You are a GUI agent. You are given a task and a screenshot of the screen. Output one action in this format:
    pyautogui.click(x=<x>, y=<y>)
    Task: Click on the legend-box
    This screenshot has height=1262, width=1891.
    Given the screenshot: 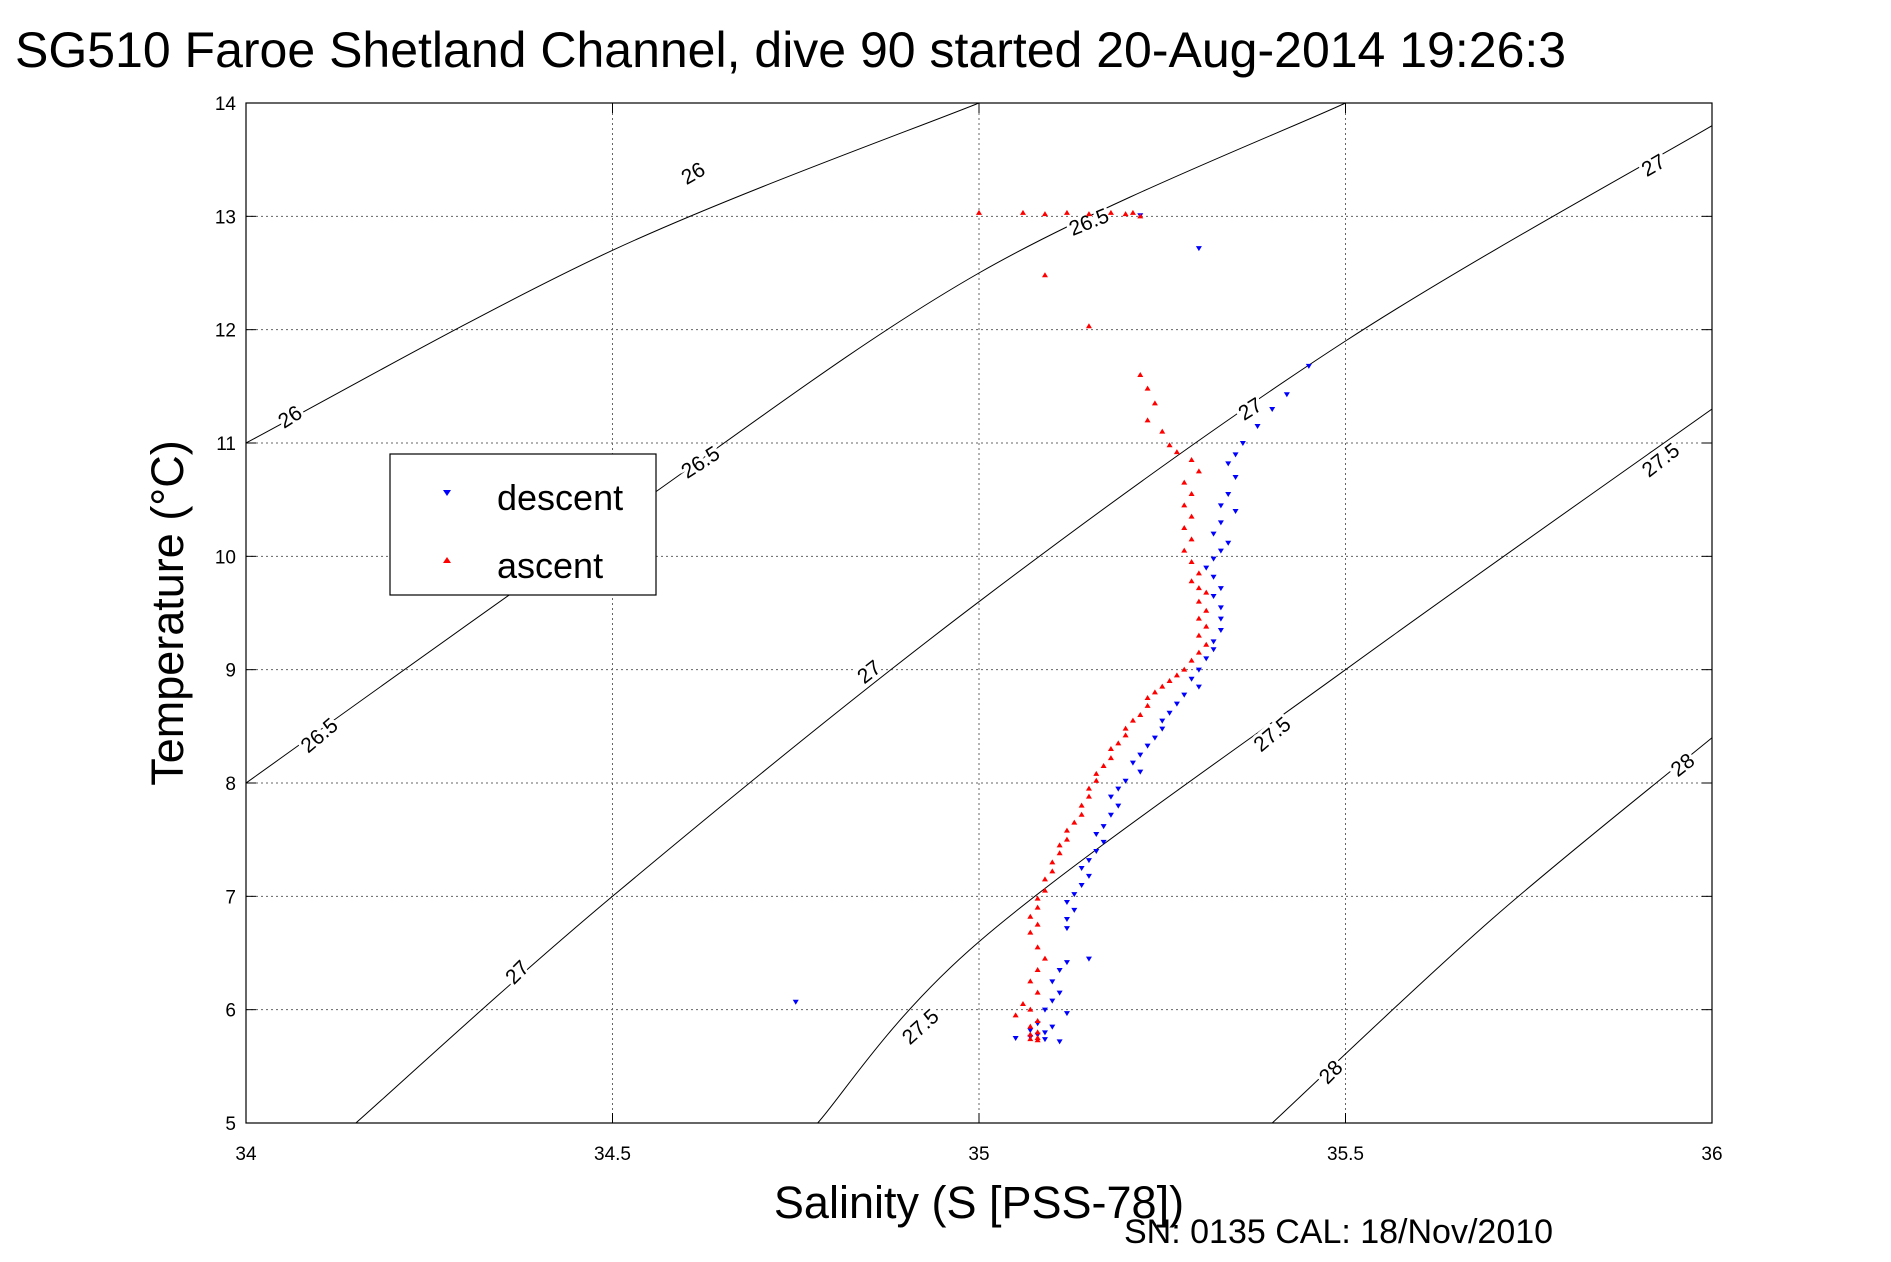 What is the action you would take?
    pyautogui.click(x=523, y=524)
    